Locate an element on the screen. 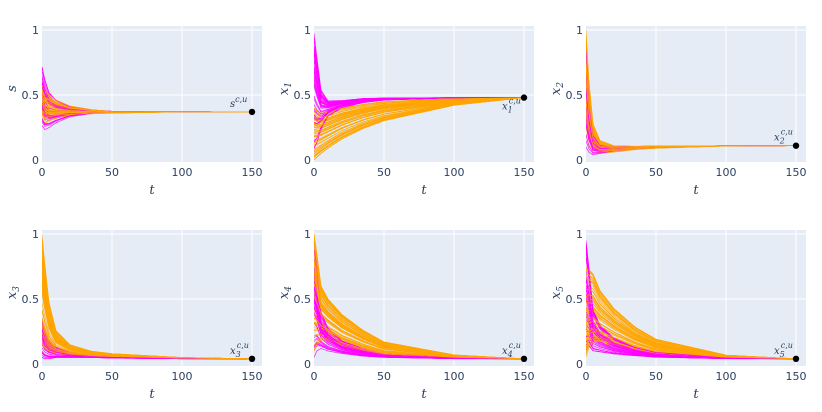 The width and height of the screenshot is (822, 412). y-axis-title: x3 is located at coordinates (13, 292).